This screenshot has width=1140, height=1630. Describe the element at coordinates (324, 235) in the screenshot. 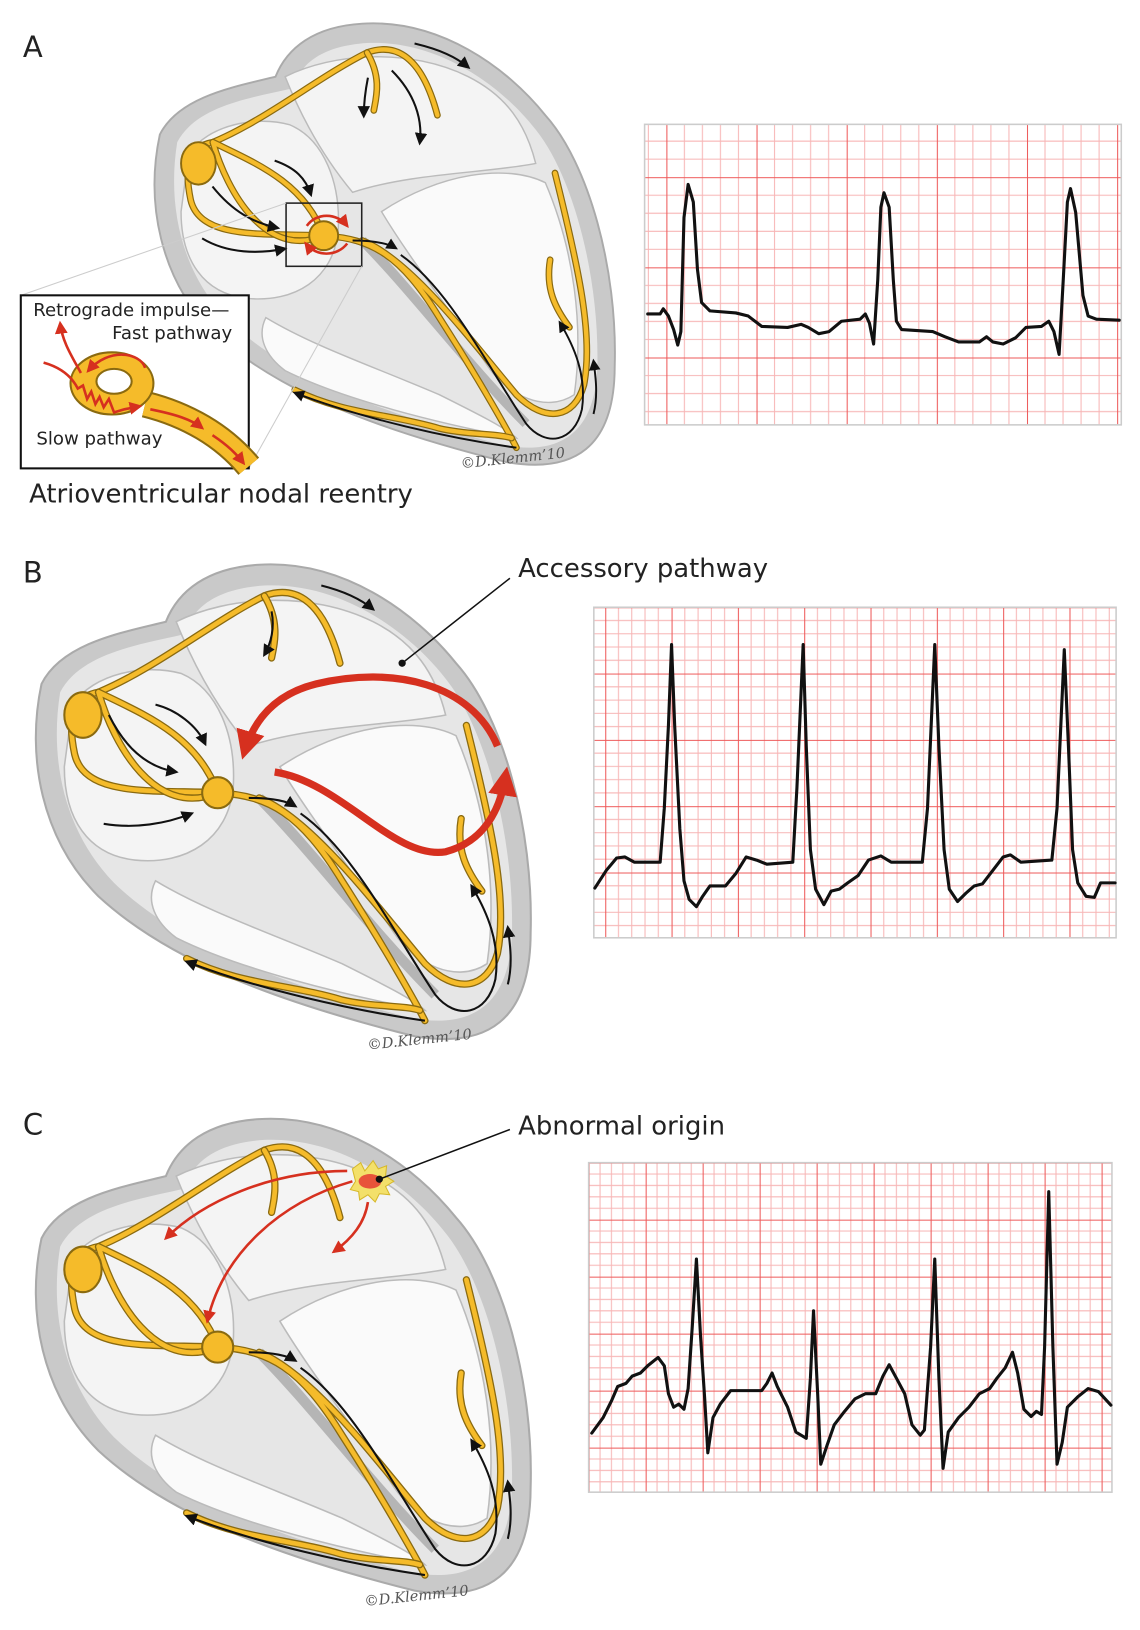

I see `zoom-highlight-box` at that location.